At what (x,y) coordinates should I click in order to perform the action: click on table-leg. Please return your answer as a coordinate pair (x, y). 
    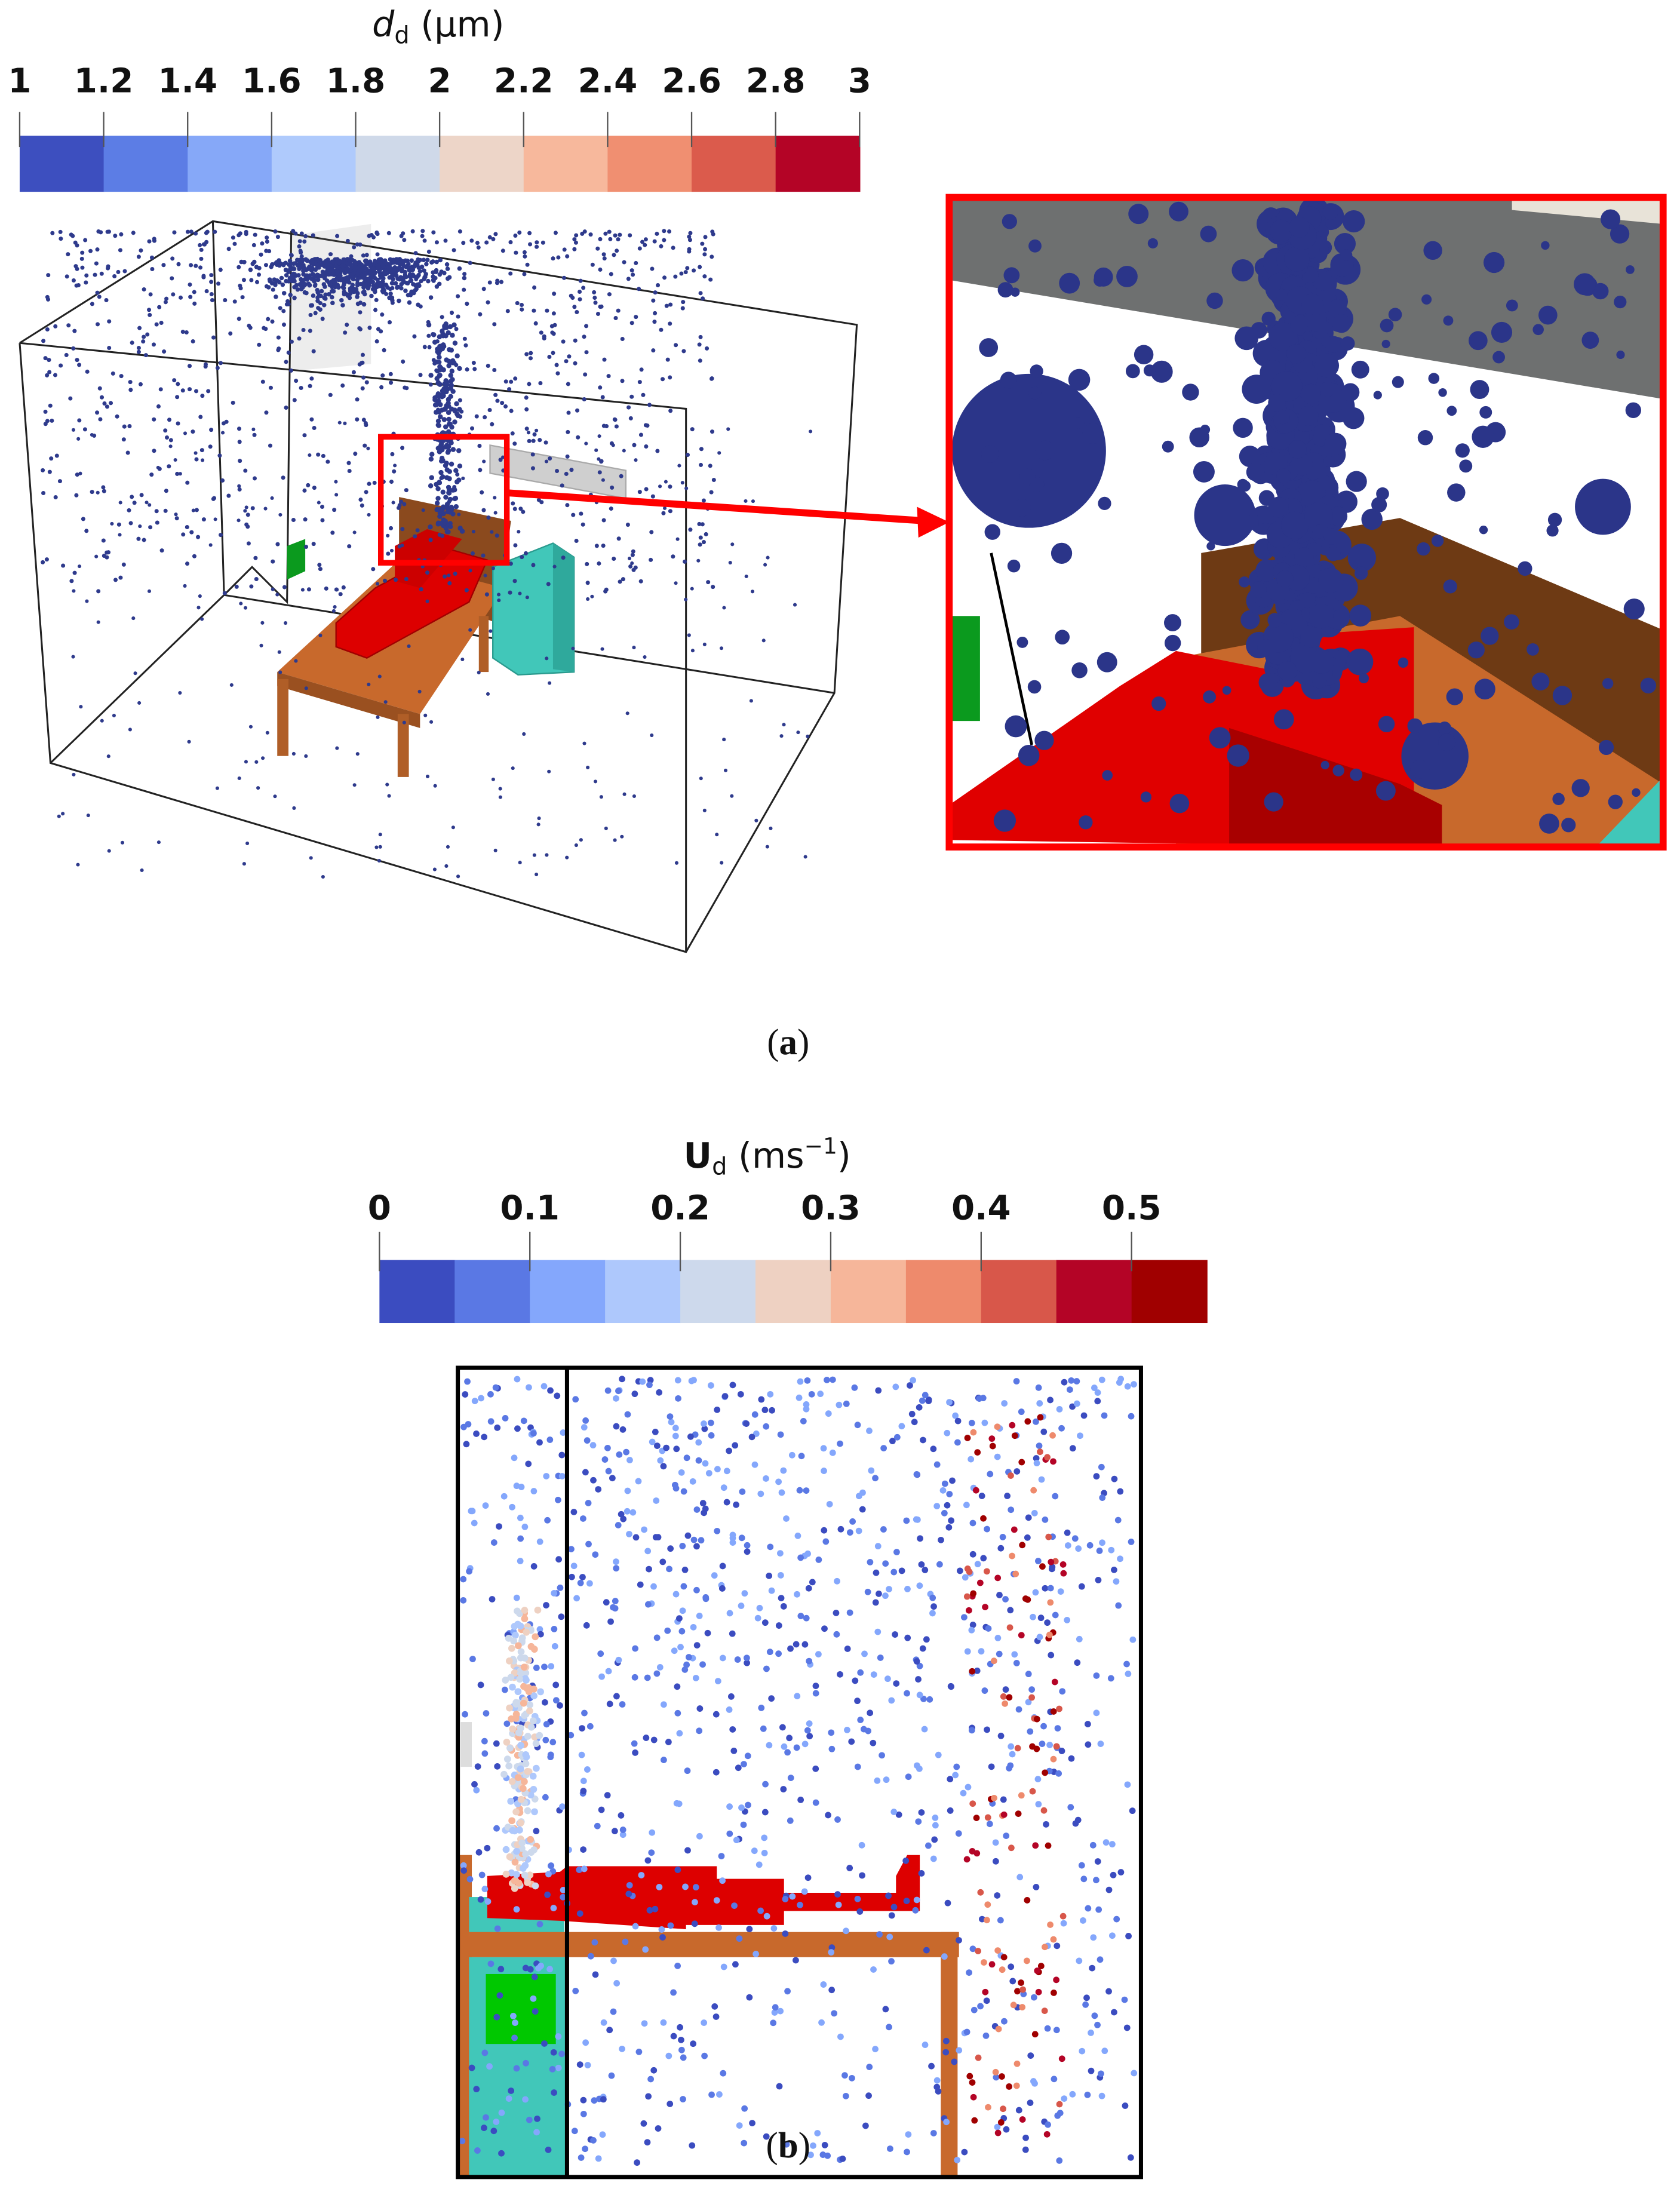
    Looking at the image, I should click on (949, 2054).